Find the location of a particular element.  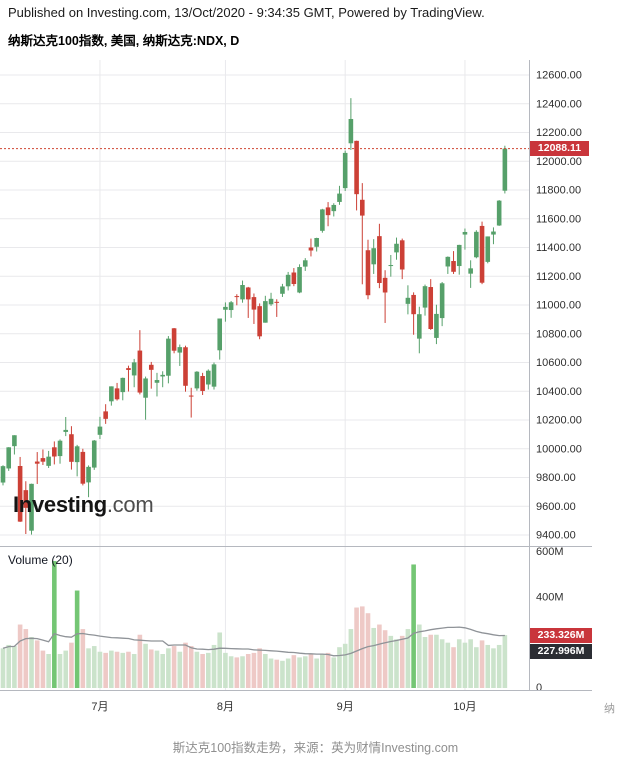

svg-text: 10400.00 is located at coordinates (559, 392).